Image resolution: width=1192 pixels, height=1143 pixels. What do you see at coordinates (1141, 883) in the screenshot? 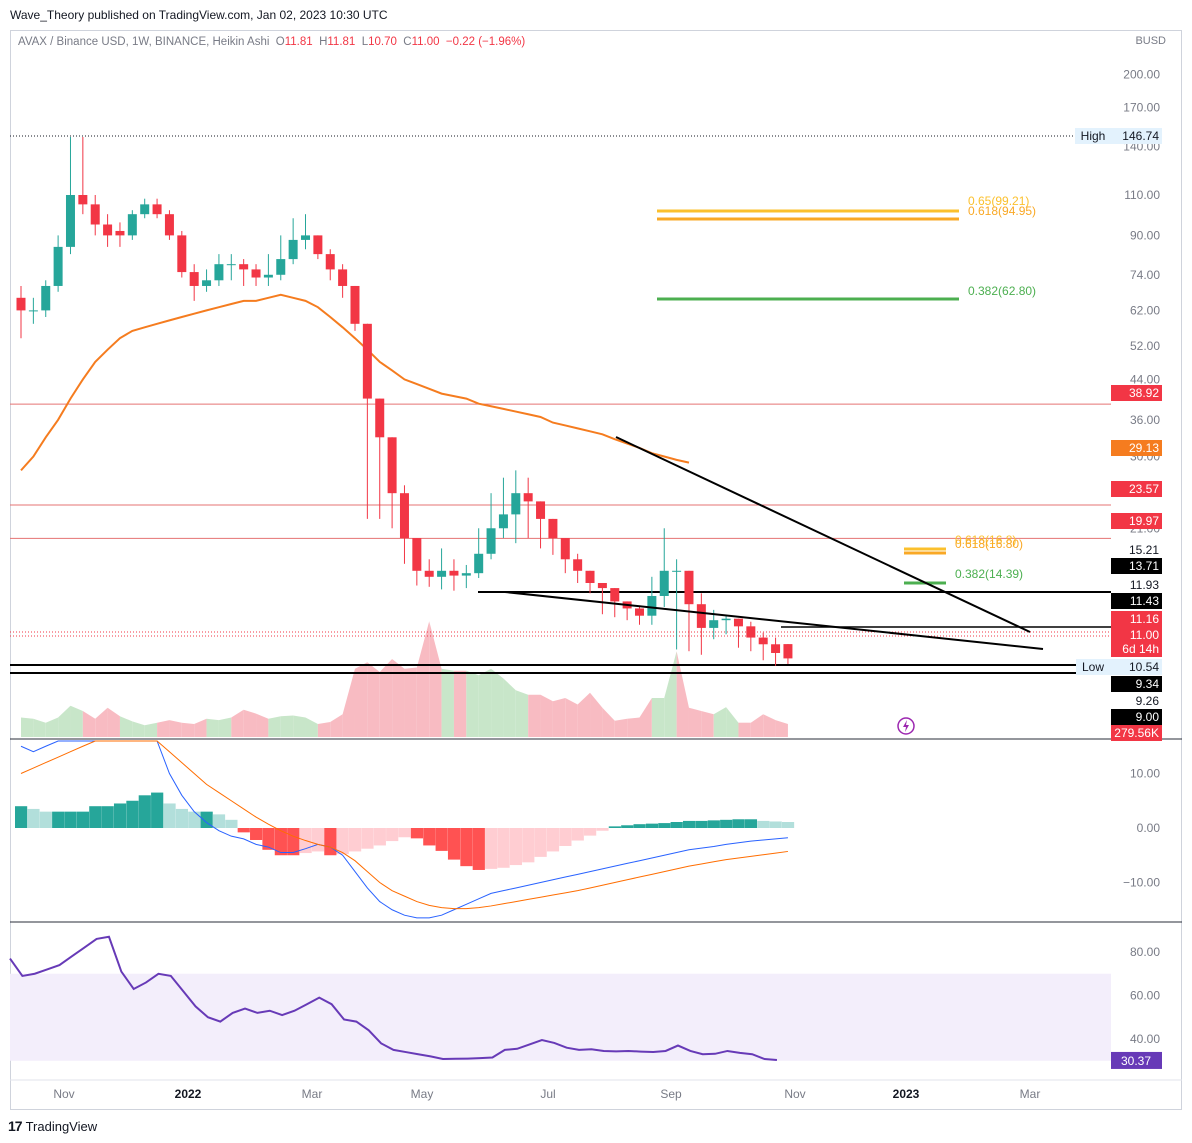
I see `macd-tick-label: −10.00` at bounding box center [1141, 883].